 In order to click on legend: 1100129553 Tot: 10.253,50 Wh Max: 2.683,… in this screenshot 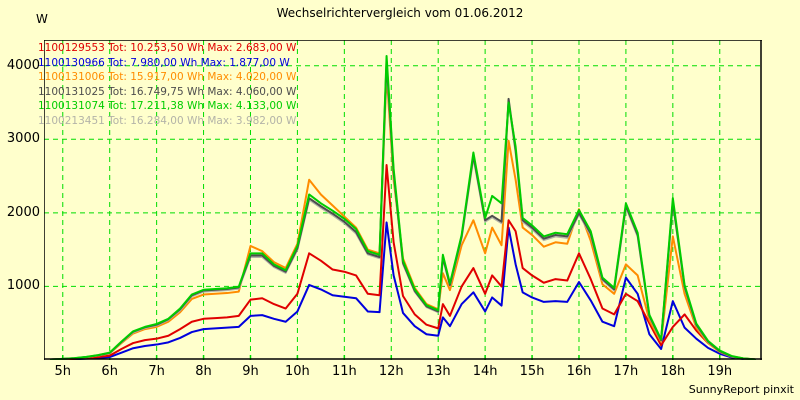, I will do `click(167, 85)`.